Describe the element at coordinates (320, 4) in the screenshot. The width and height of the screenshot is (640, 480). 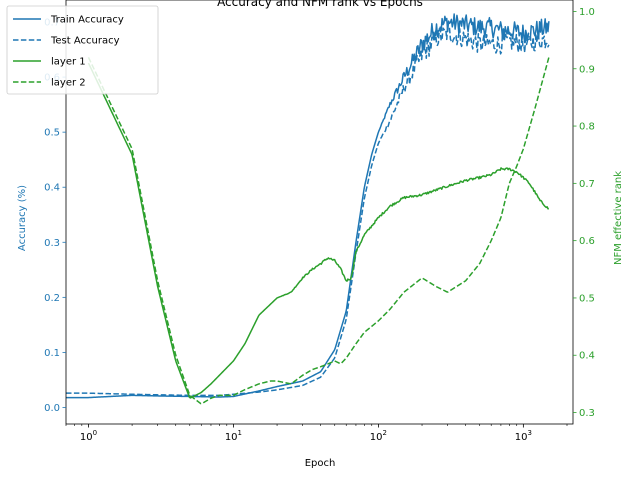
I see `chart-title: Accuracy and NFM rank vs Epochs` at that location.